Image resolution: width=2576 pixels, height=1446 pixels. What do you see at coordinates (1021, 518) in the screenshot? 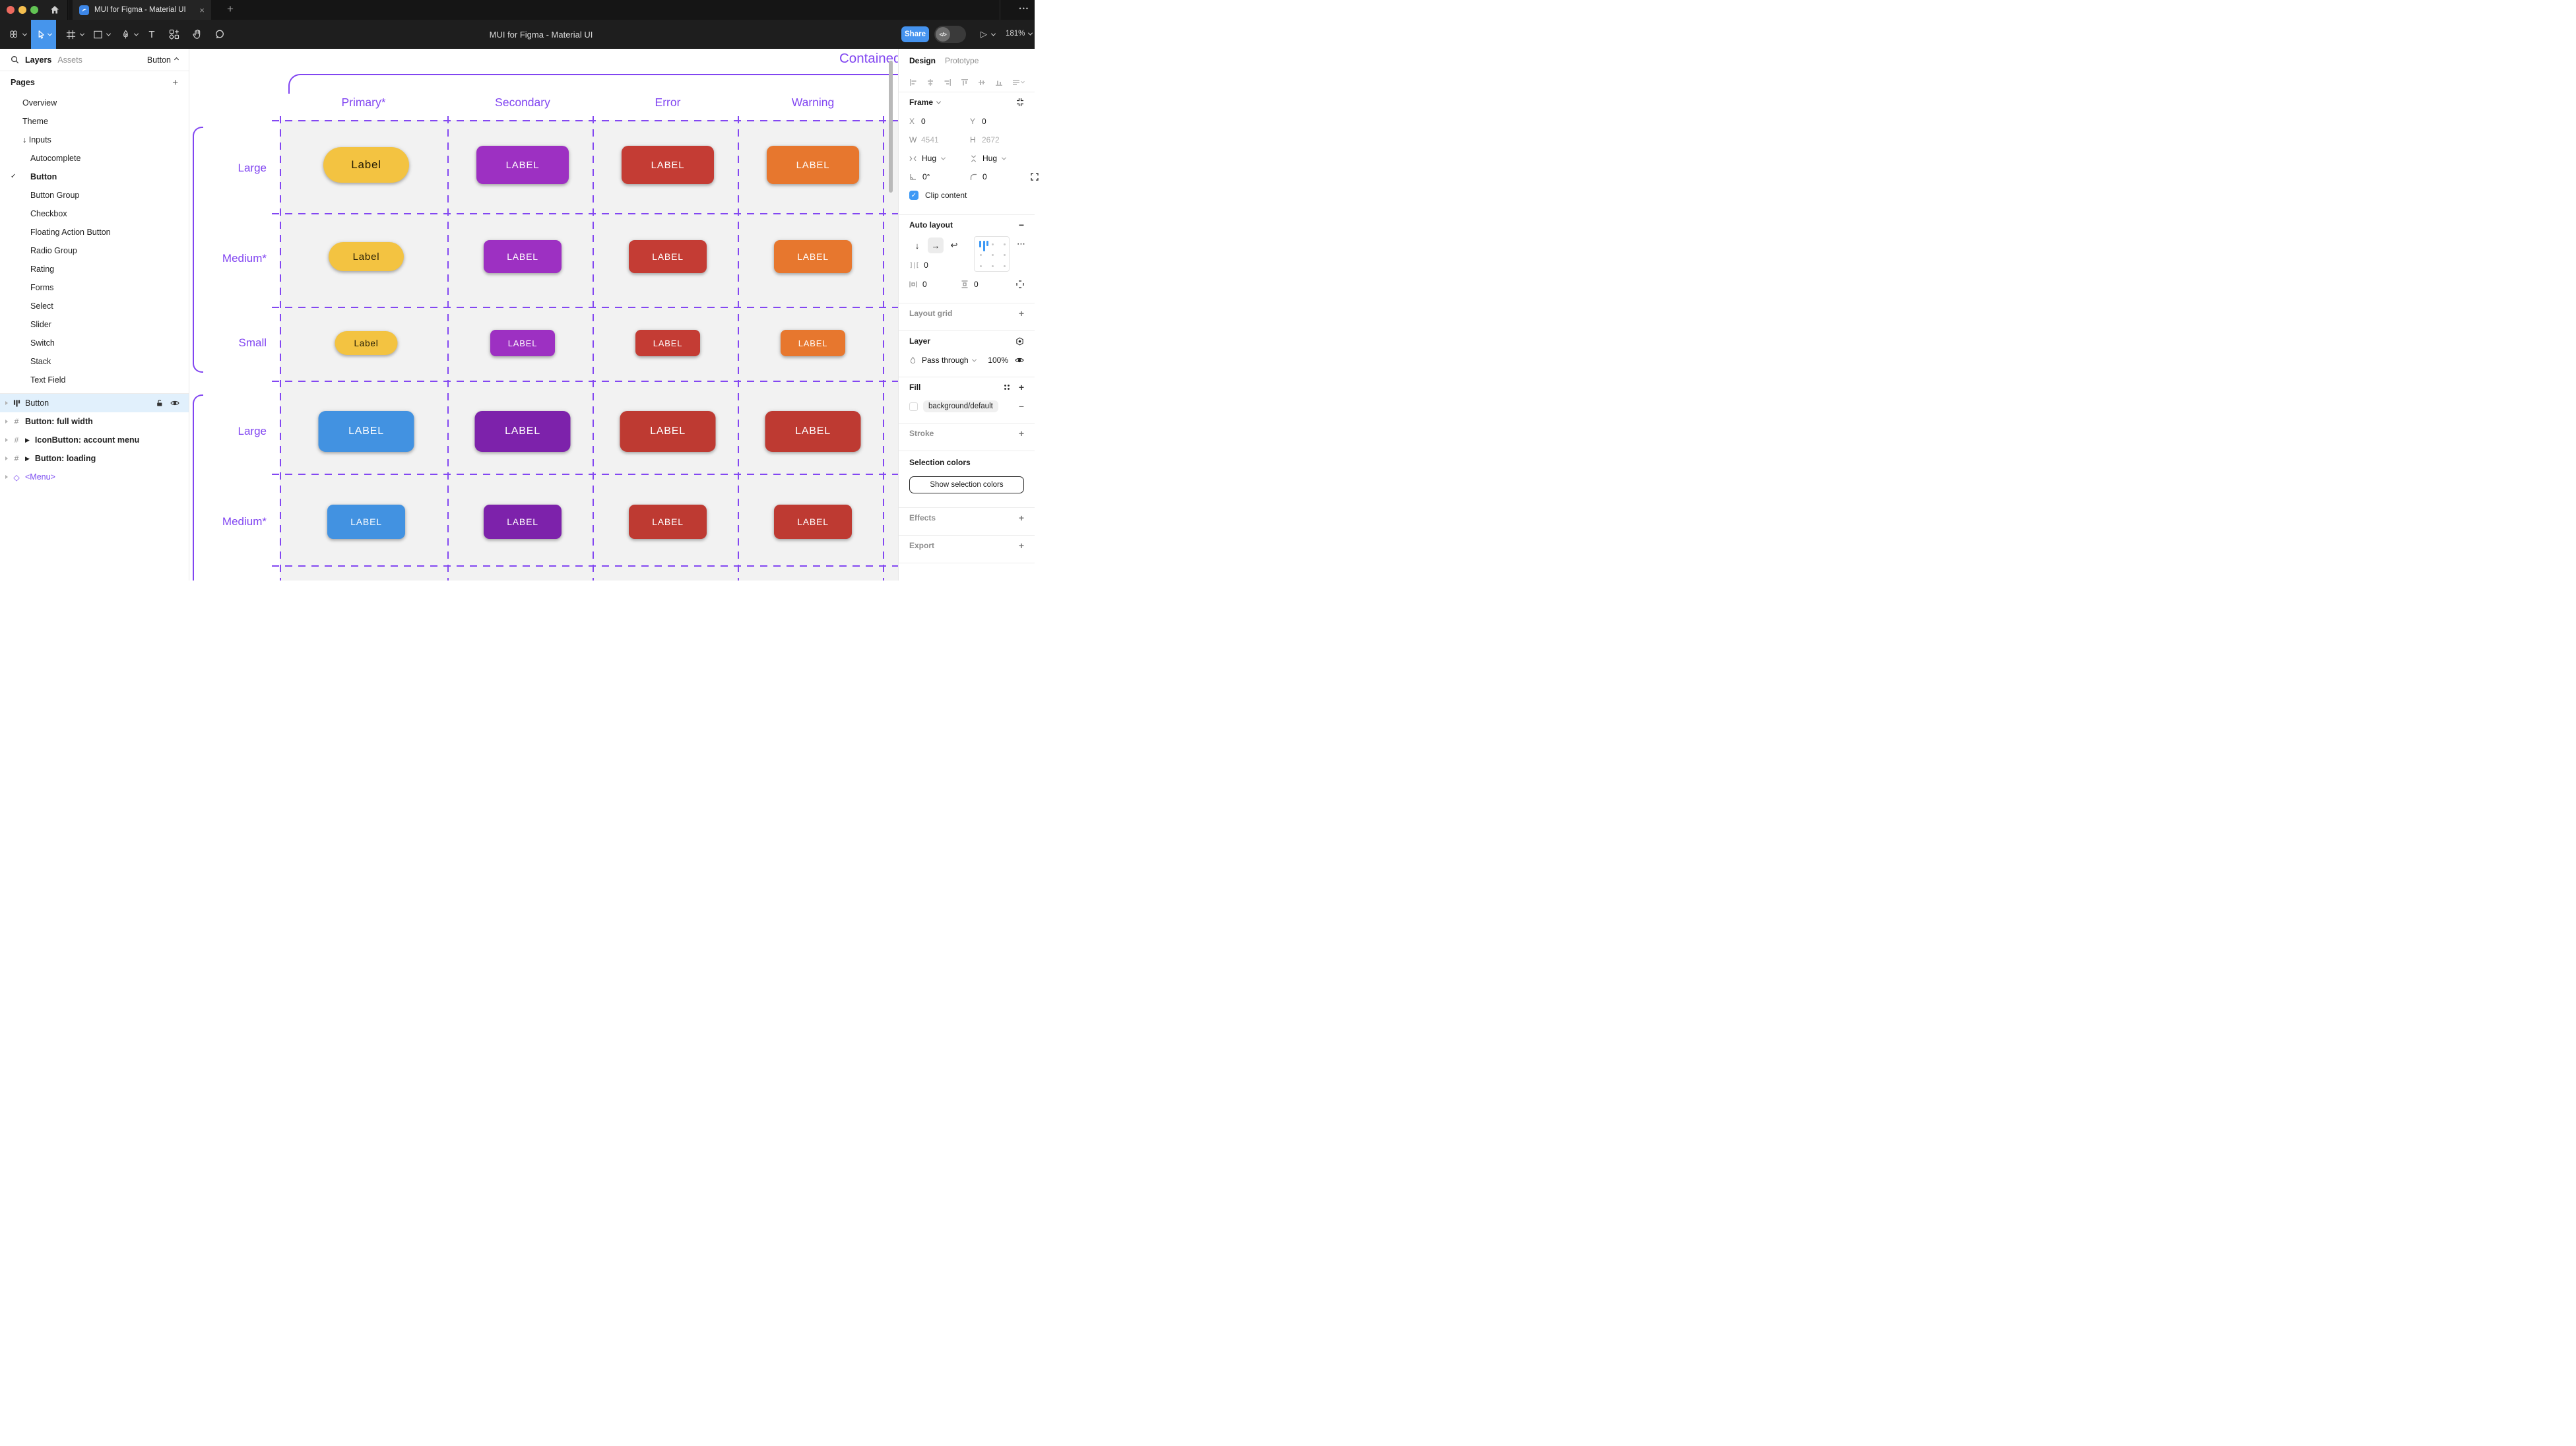
I see `add-effect-icon: +` at bounding box center [1021, 518].